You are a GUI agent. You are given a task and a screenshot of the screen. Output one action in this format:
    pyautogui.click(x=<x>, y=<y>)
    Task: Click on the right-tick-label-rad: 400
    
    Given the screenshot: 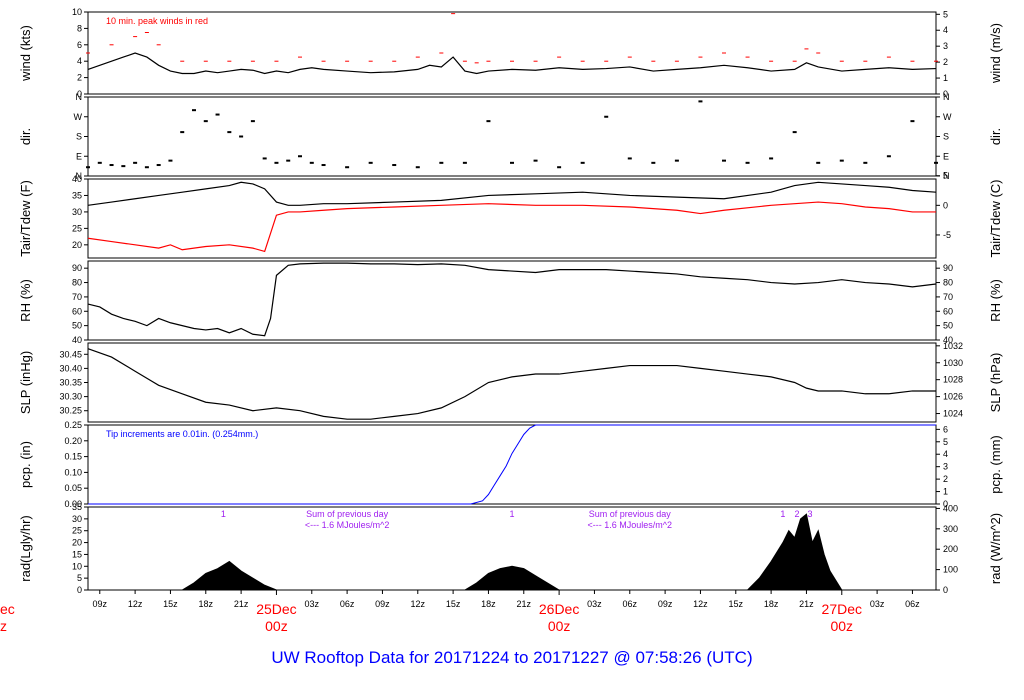 What is the action you would take?
    pyautogui.click(x=950, y=508)
    